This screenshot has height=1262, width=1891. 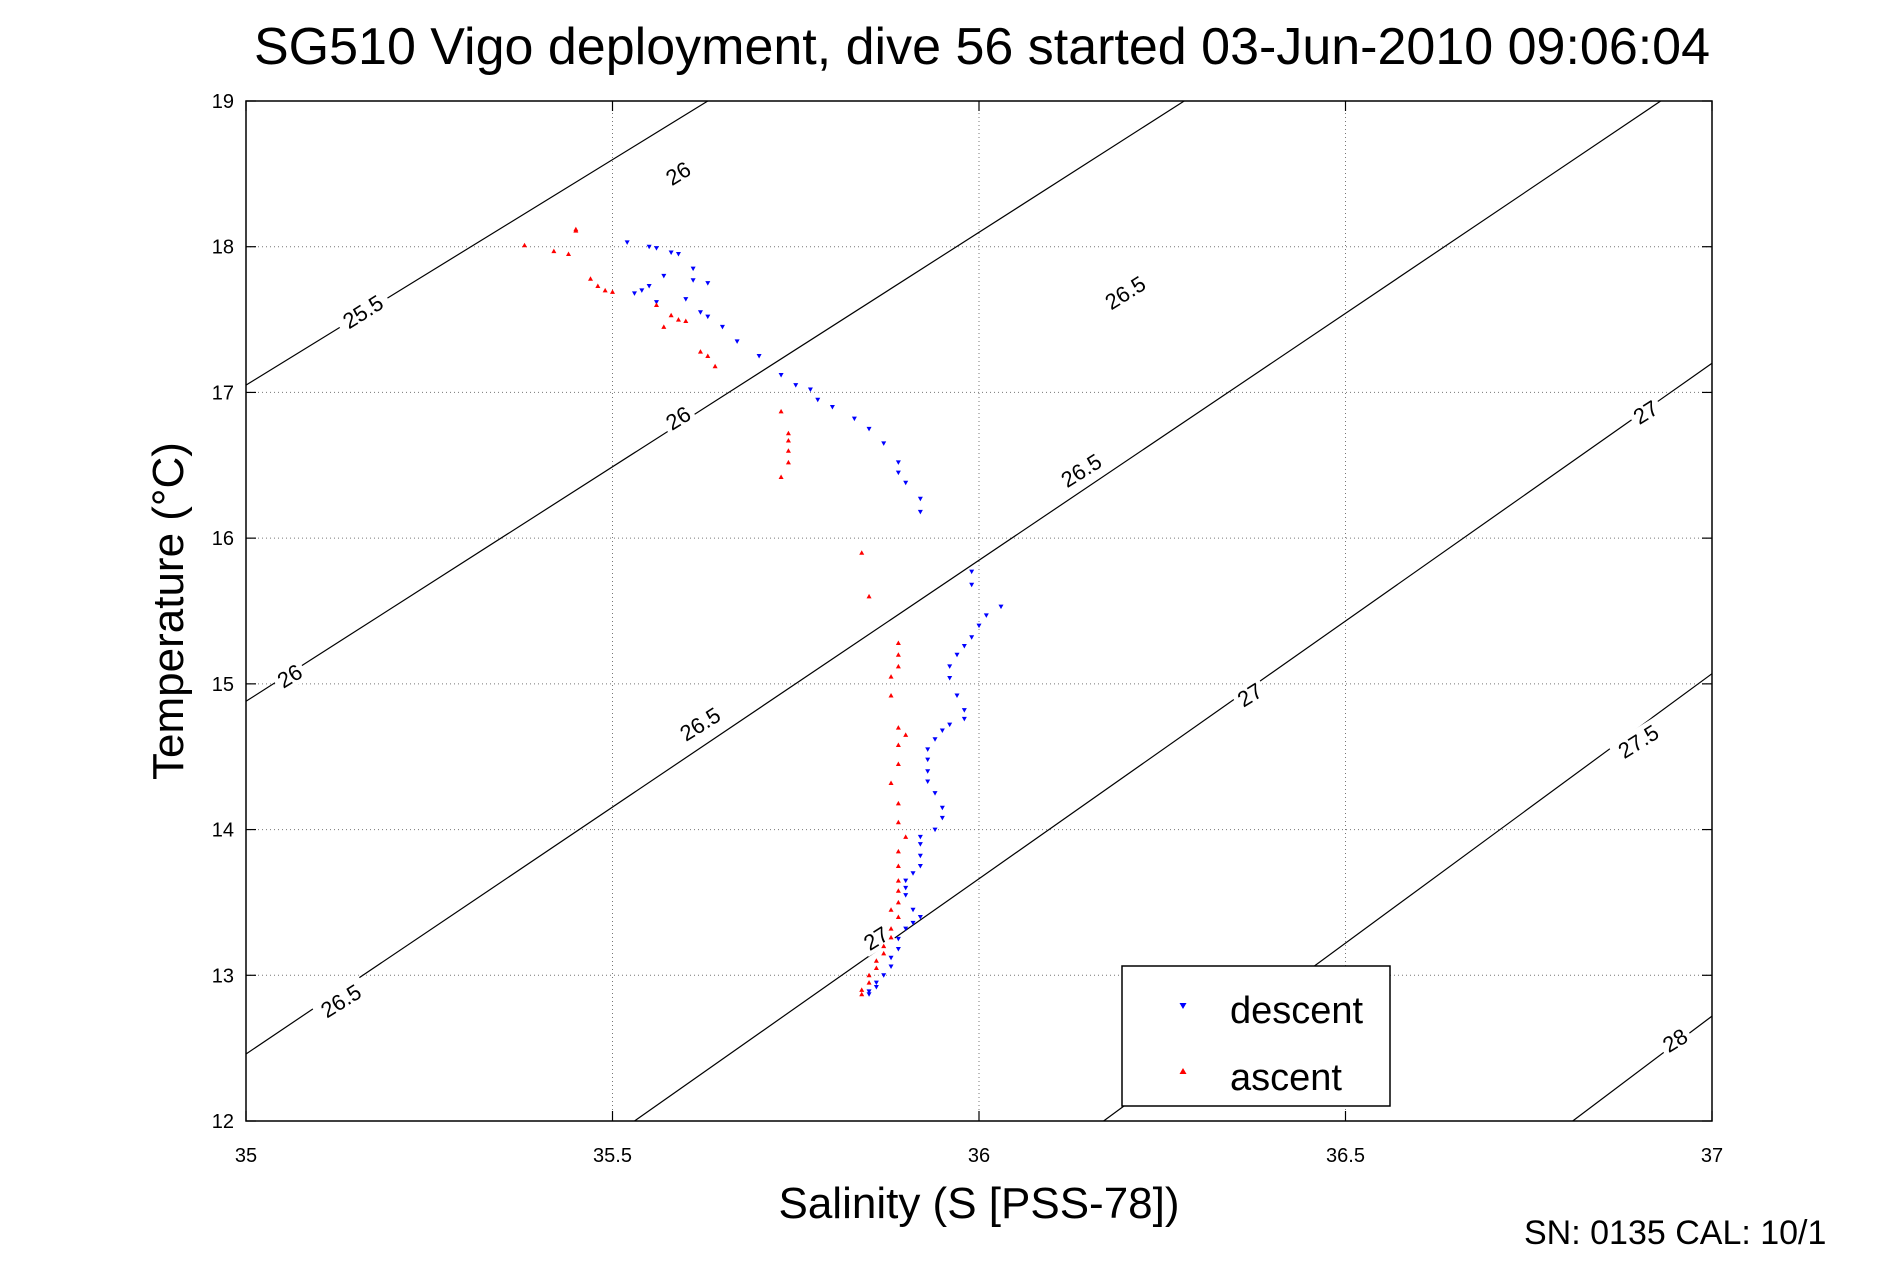 What do you see at coordinates (223, 976) in the screenshot?
I see `y-tick-label: 13` at bounding box center [223, 976].